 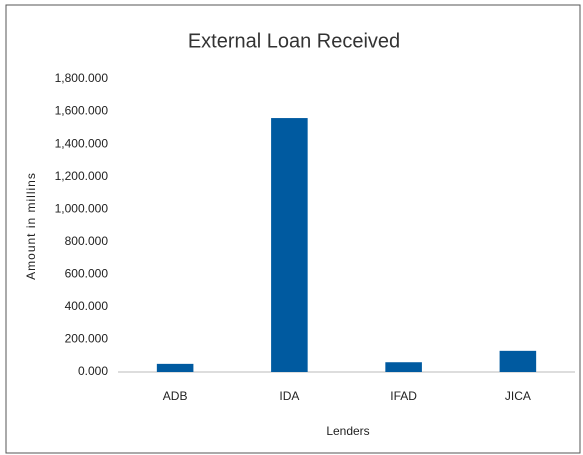 I want to click on y-tick-label: 0.000, so click(x=93, y=371).